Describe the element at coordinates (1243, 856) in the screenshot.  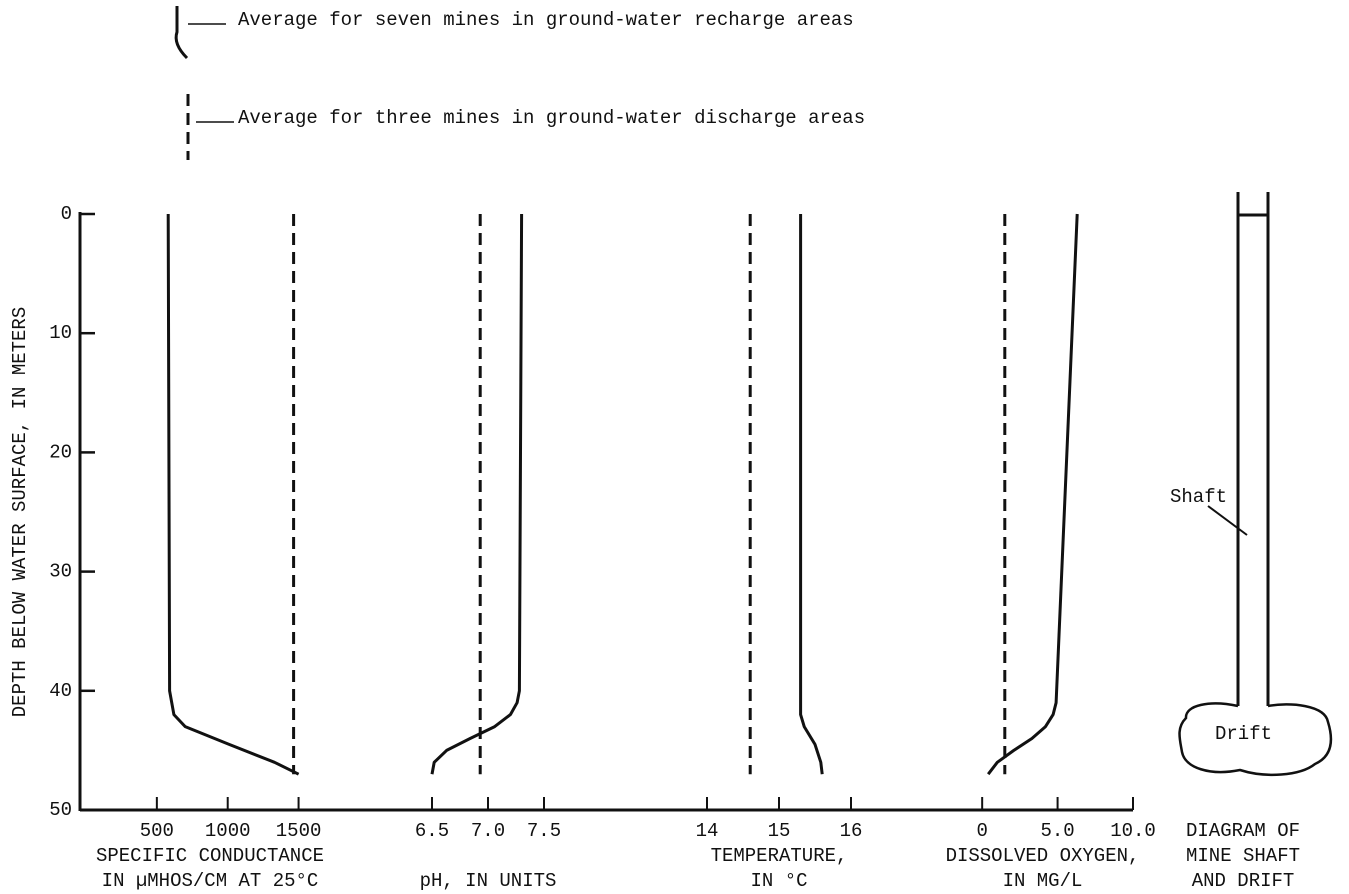
I see `diagram-caption: MINE SHAFT` at that location.